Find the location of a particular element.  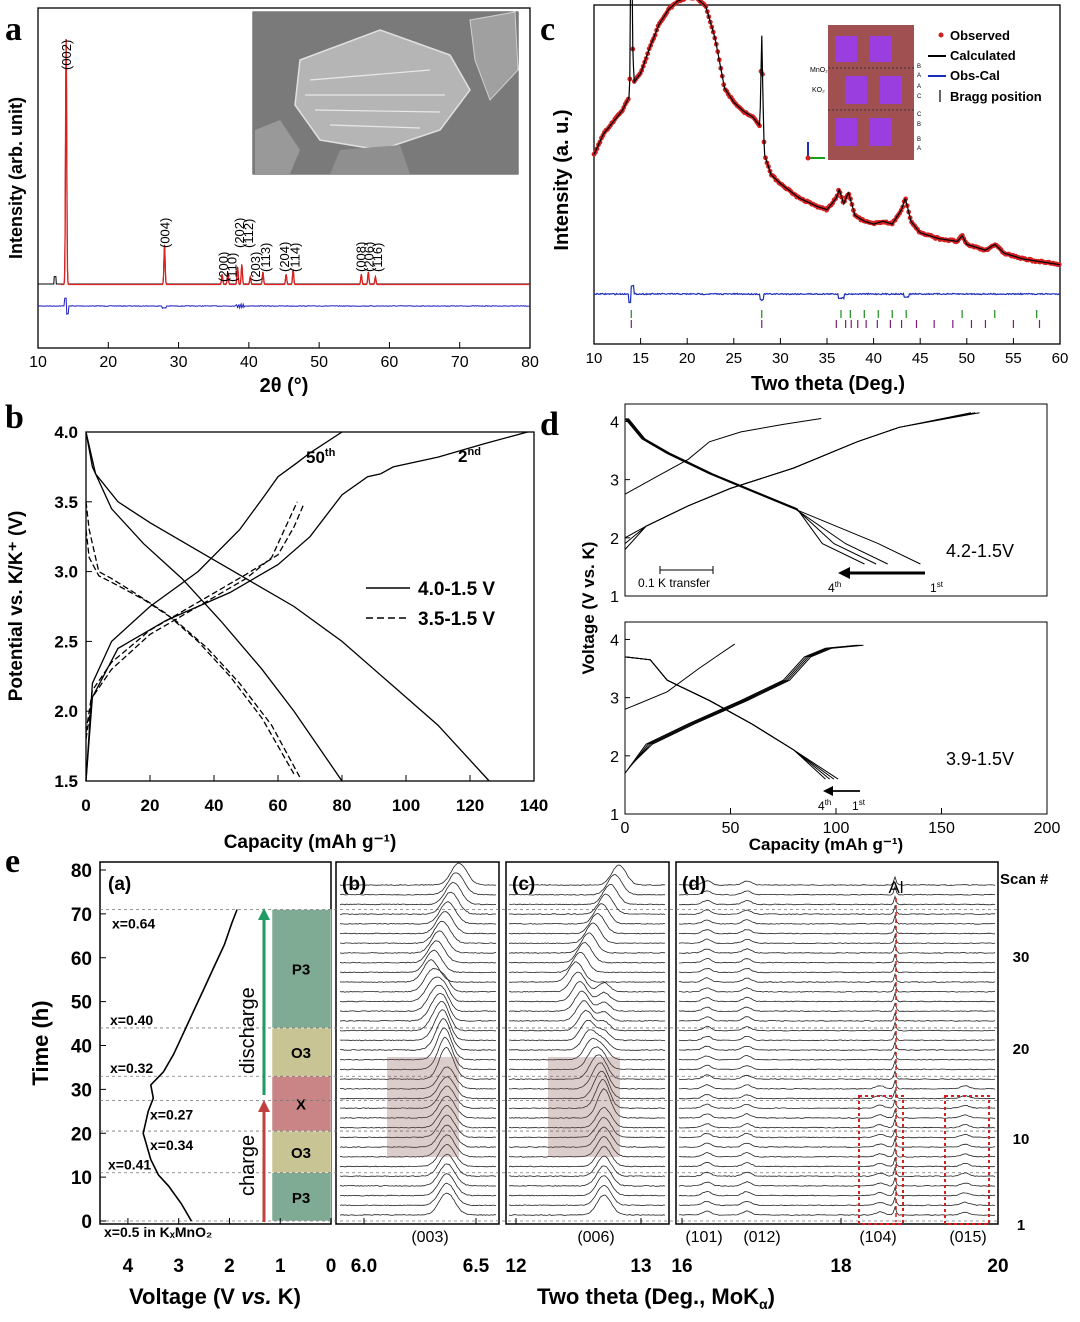

composition-label-6: x=0.64 is located at coordinates (133, 923).